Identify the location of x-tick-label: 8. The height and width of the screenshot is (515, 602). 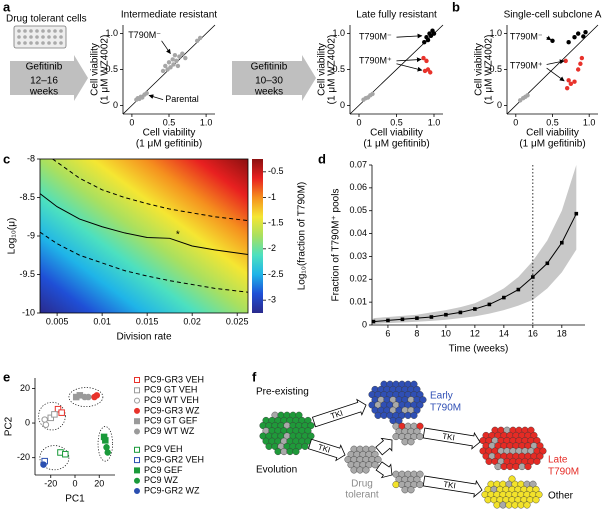
(416, 333).